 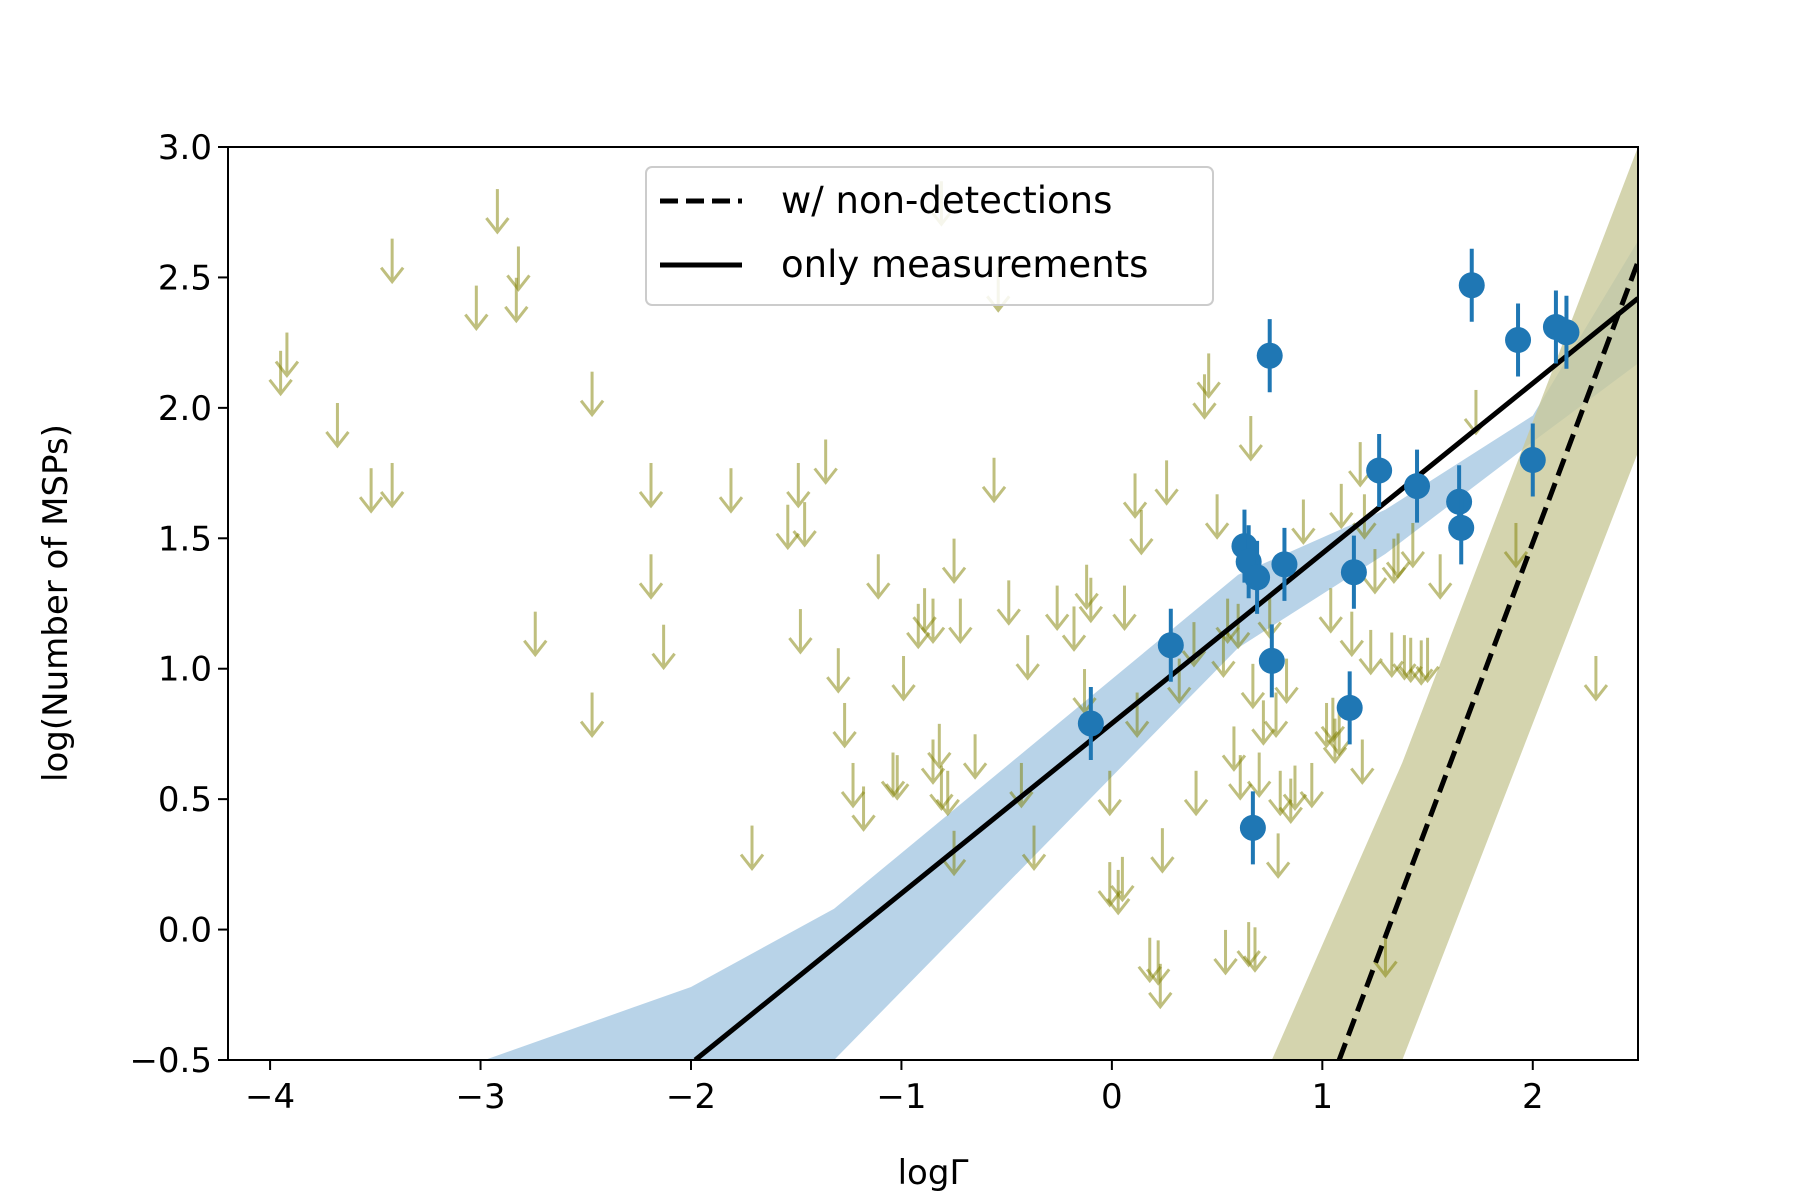 I want to click on y-axis-ticks: −0.5 0.0 0.5 1.0 1.5 2.0 2.5 3.0, so click(x=178, y=604).